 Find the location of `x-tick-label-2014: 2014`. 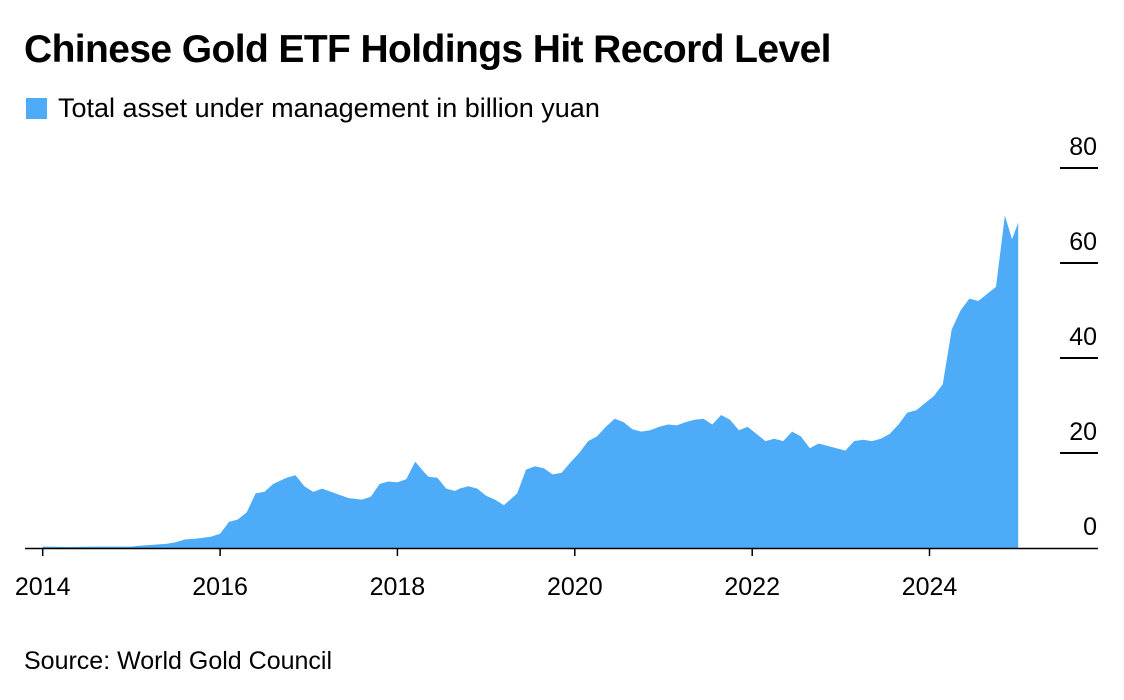

x-tick-label-2014: 2014 is located at coordinates (43, 587).